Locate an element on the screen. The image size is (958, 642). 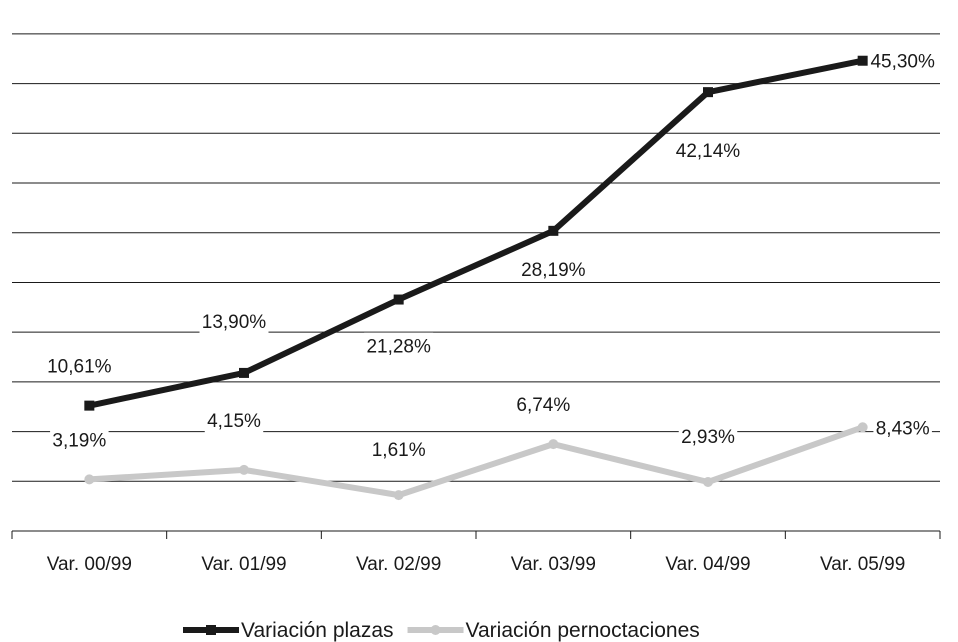
x-tick-label: Var. 04/99 is located at coordinates (707, 564).